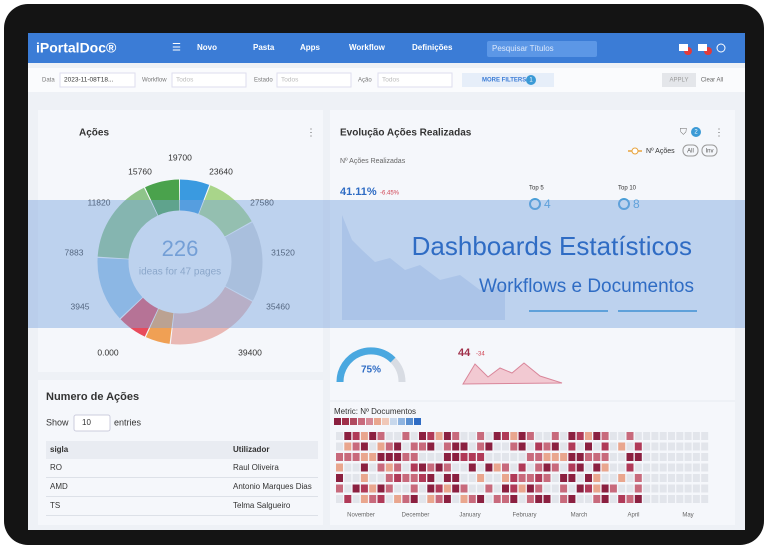 The height and width of the screenshot is (549, 768). Describe the element at coordinates (683, 131) in the screenshot. I see `filter-icon: ⛉` at that location.